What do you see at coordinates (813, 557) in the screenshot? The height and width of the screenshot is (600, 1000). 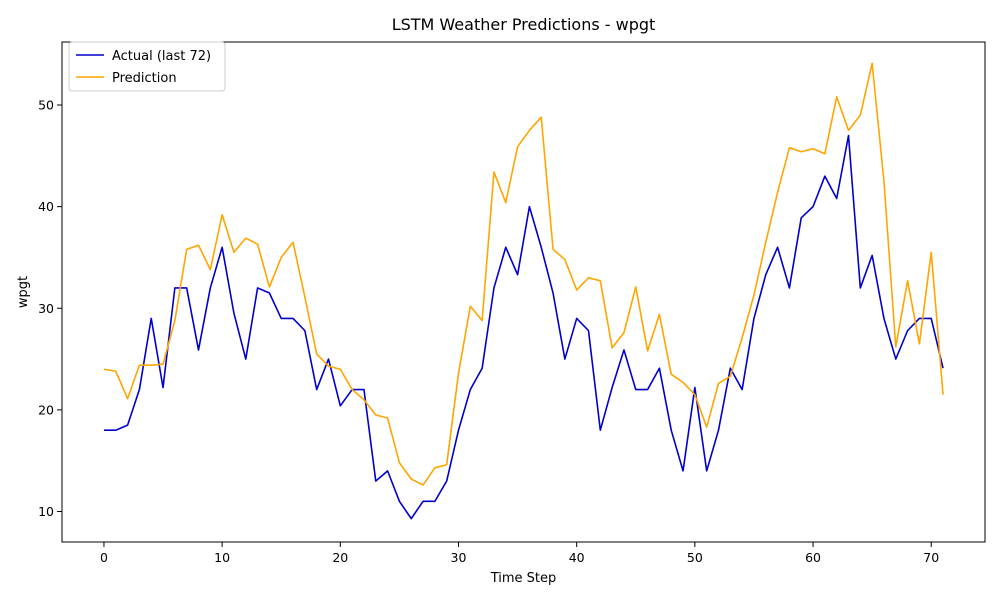 I see `x-tick-label: 60` at bounding box center [813, 557].